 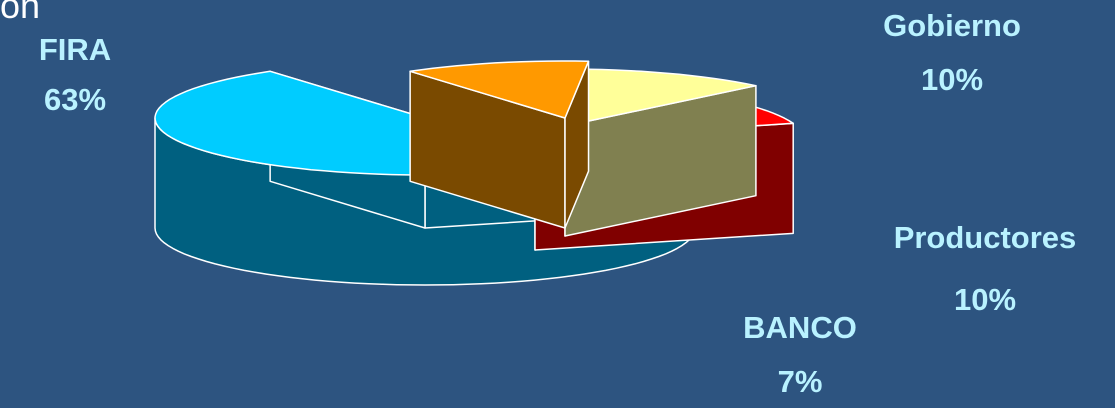 I want to click on label-productores: Productores 10%, so click(x=985, y=269).